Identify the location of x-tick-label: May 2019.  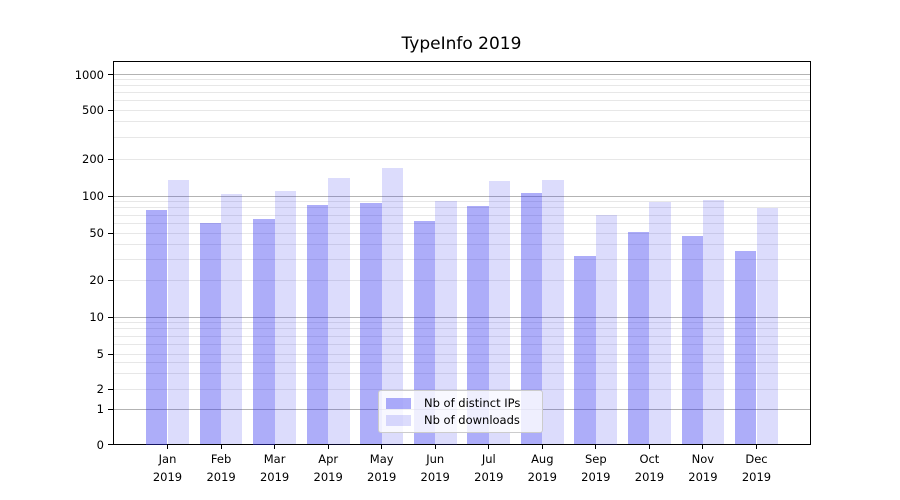
(382, 468).